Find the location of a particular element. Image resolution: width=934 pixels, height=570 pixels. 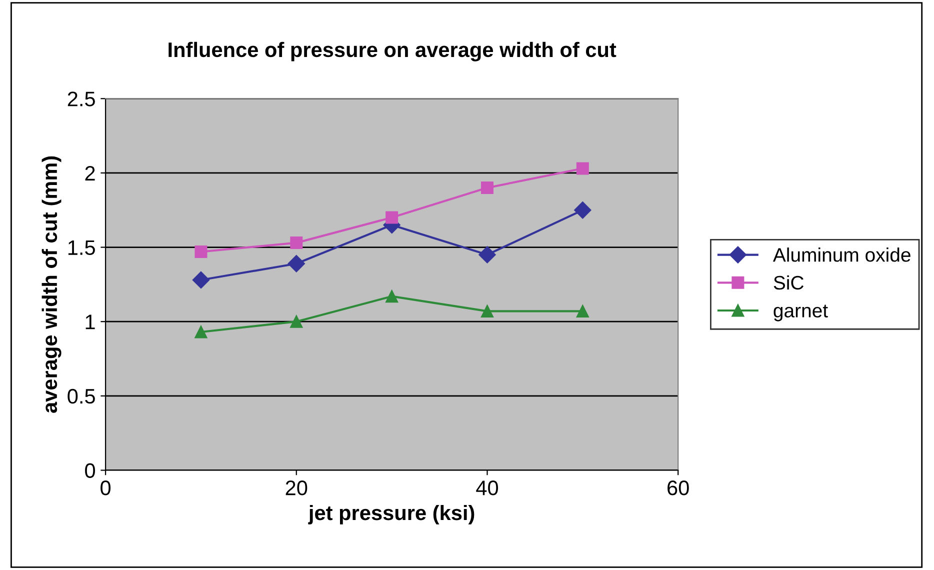

legend-label: garnet is located at coordinates (801, 313).